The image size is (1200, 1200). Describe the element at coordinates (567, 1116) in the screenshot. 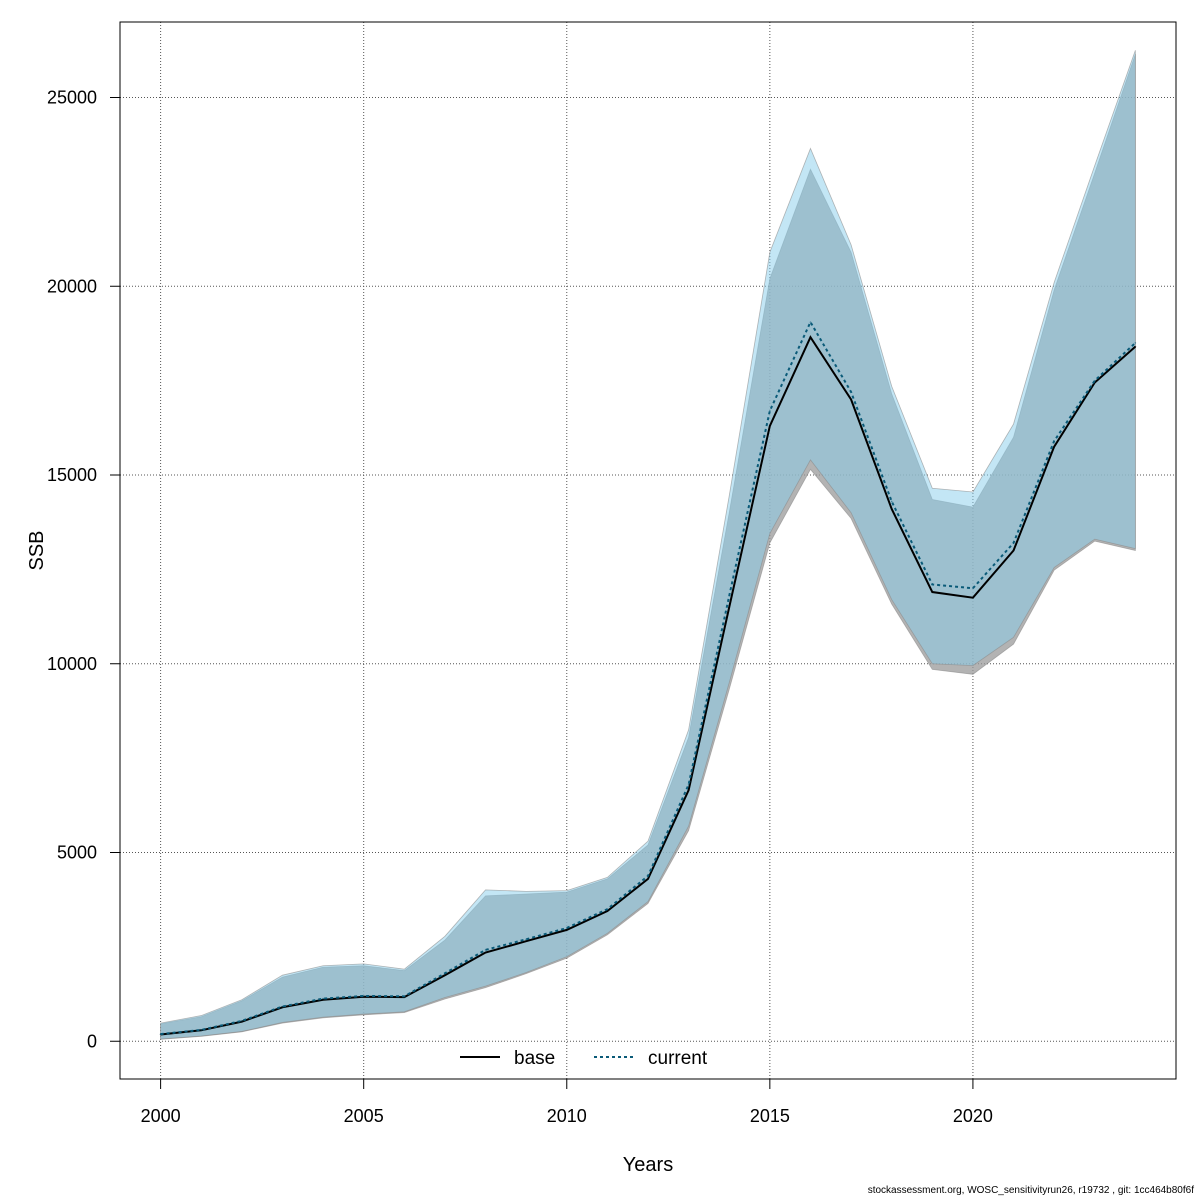

I see `x-tick-label-2010: 2010` at that location.